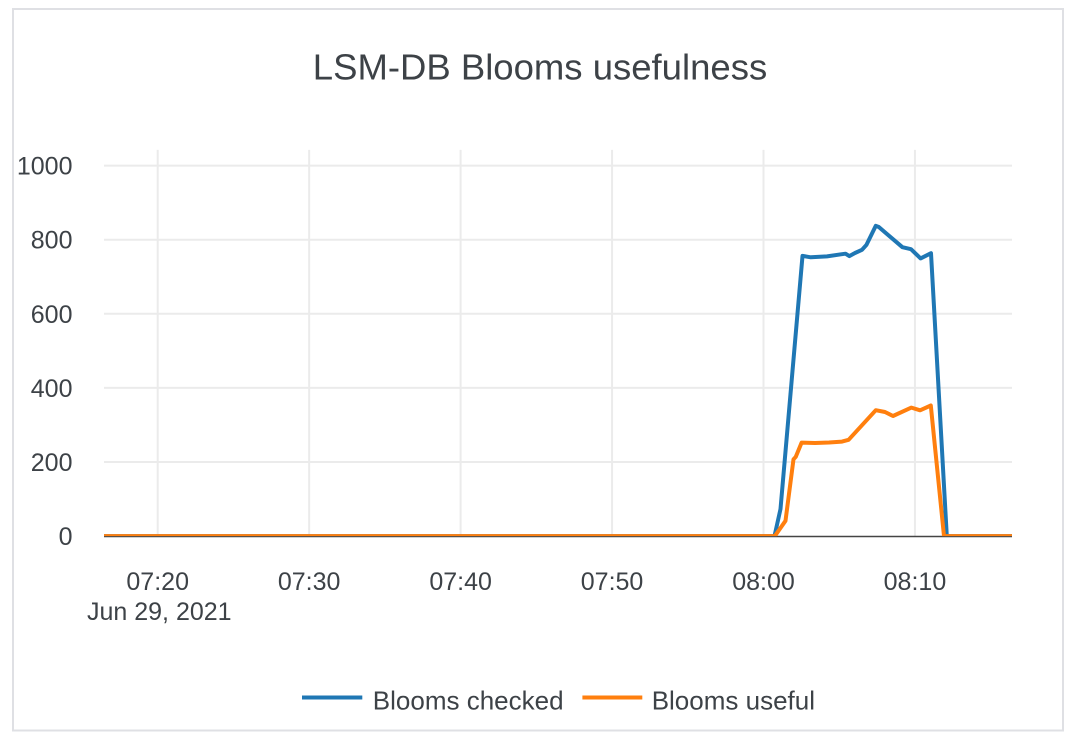  Describe the element at coordinates (733, 701) in the screenshot. I see `svg-text: Blooms useful` at that location.